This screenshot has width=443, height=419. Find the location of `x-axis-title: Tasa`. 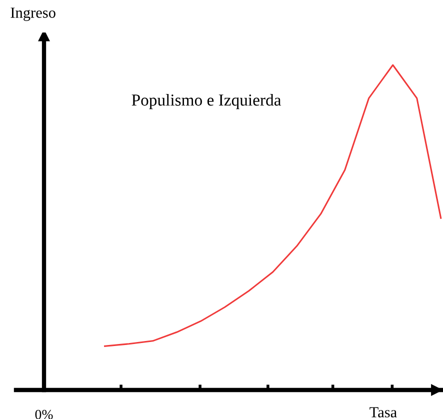

x-axis-title: Tasa is located at coordinates (383, 412).